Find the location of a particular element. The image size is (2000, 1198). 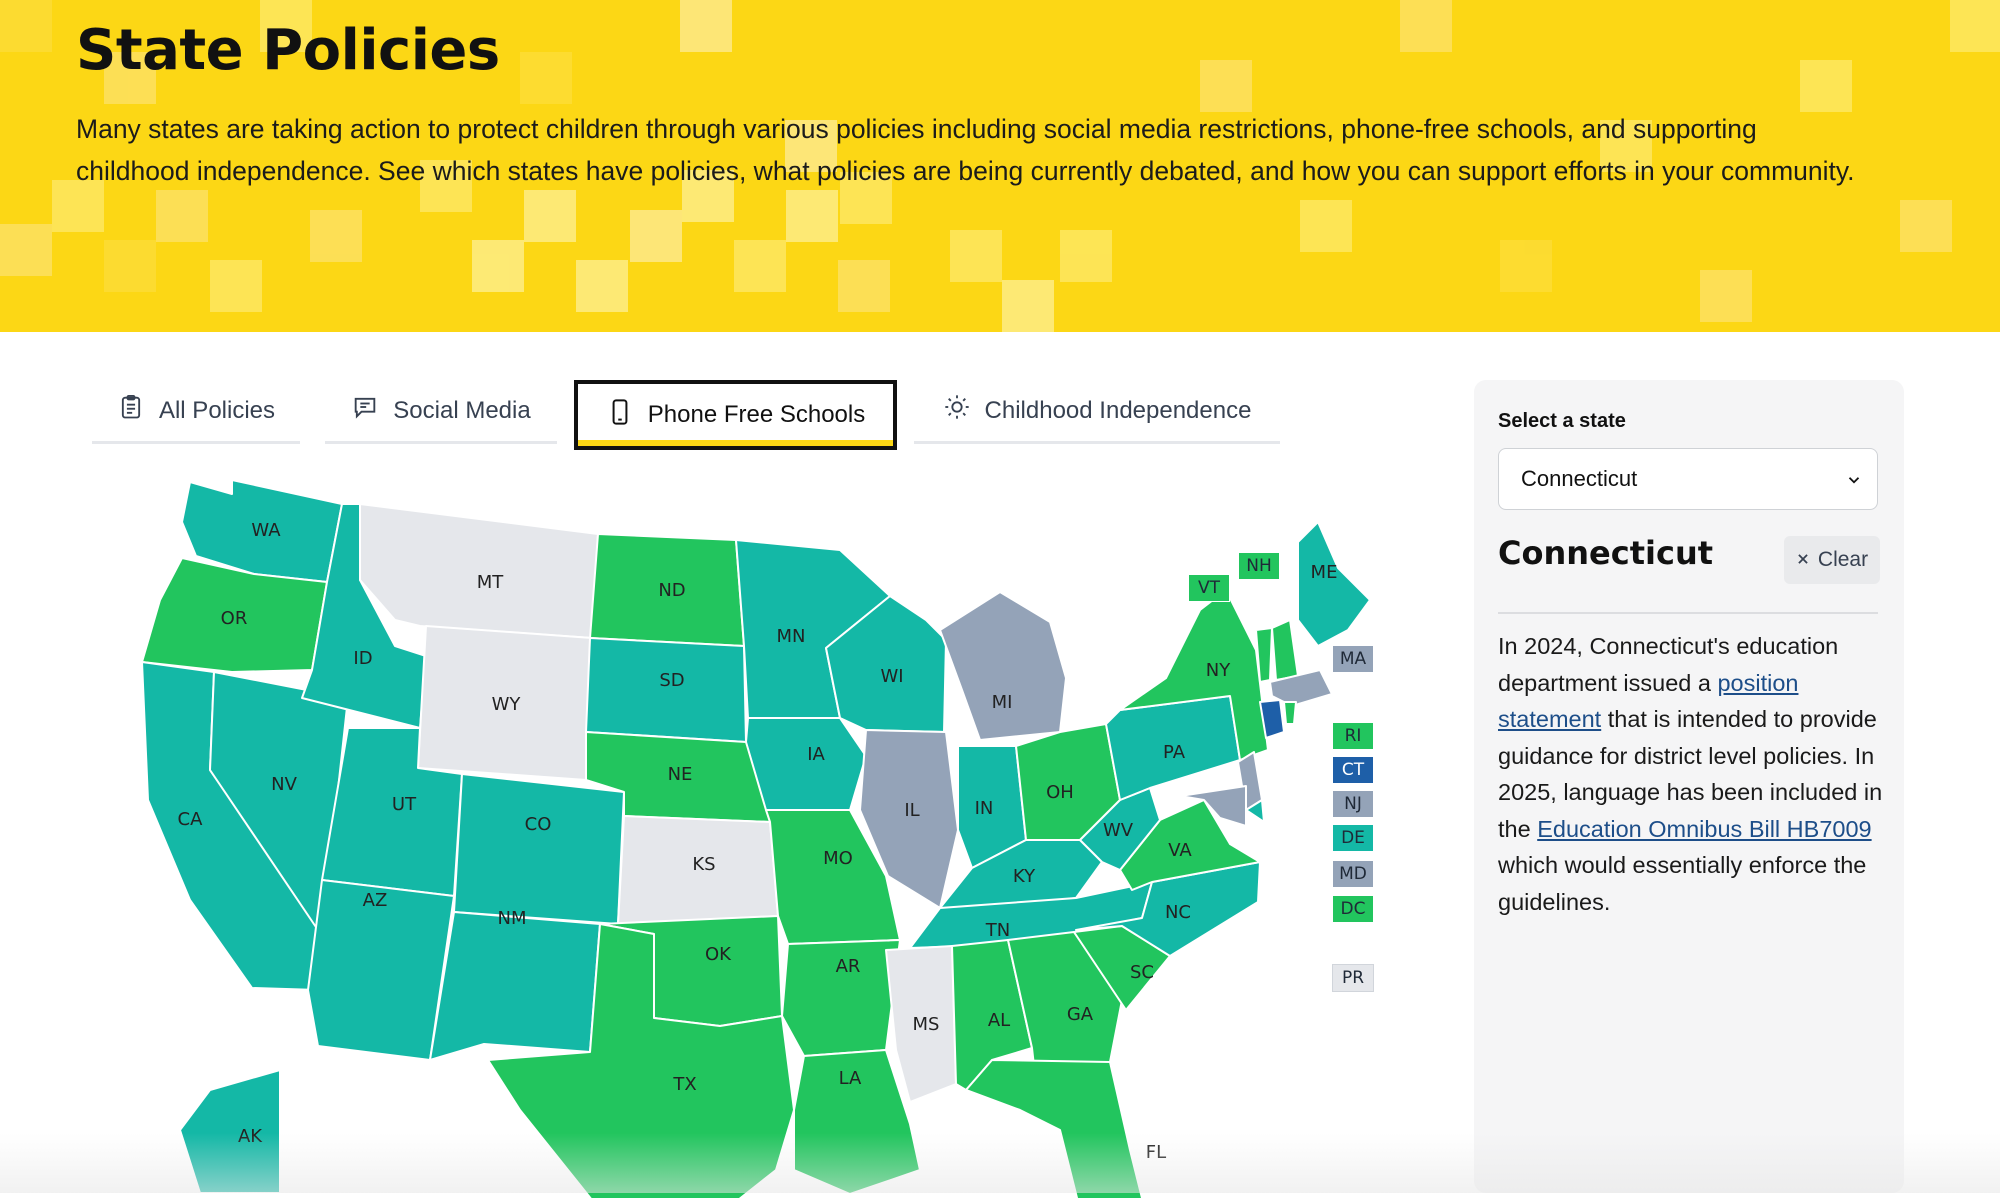

state-box-nh: NH is located at coordinates (1259, 566).